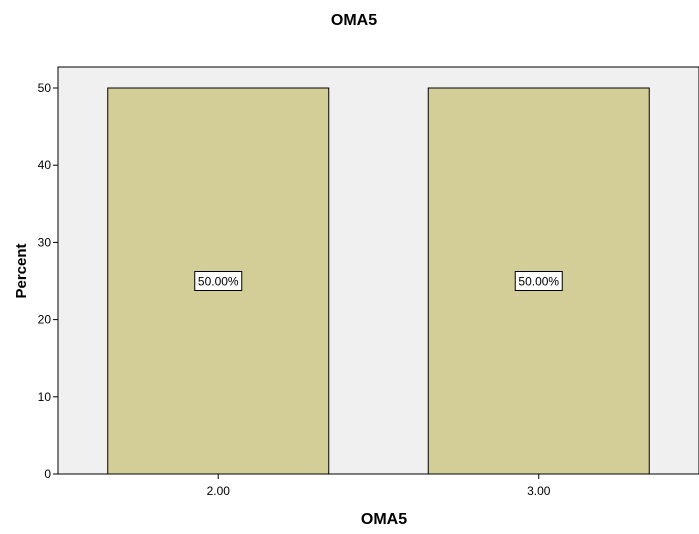  Describe the element at coordinates (45, 320) in the screenshot. I see `y-tick-label-20: 20` at that location.